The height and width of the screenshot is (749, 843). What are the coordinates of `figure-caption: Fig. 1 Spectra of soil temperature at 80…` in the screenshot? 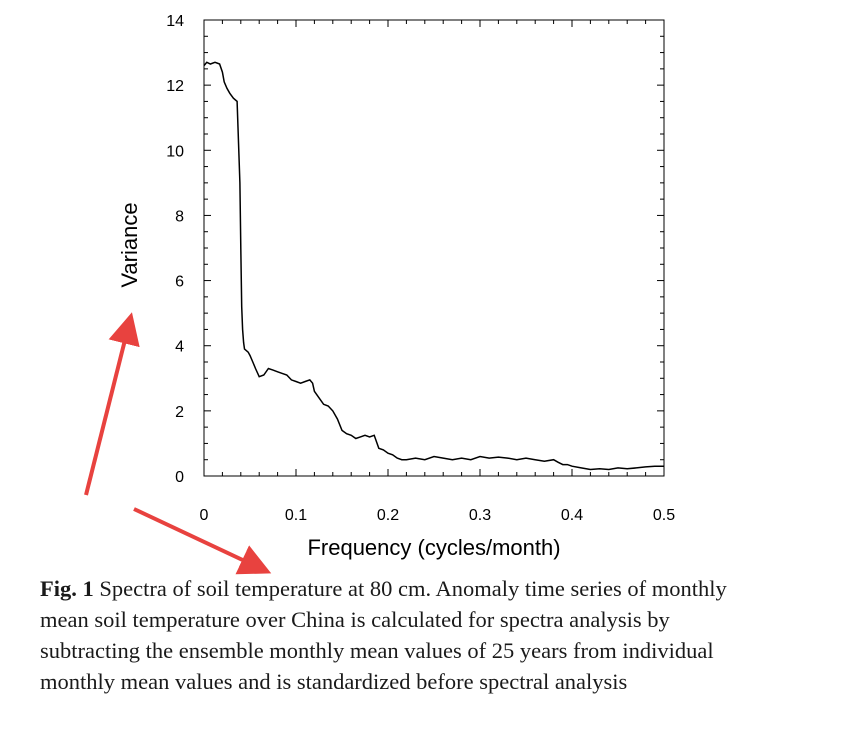 It's located at (402, 635).